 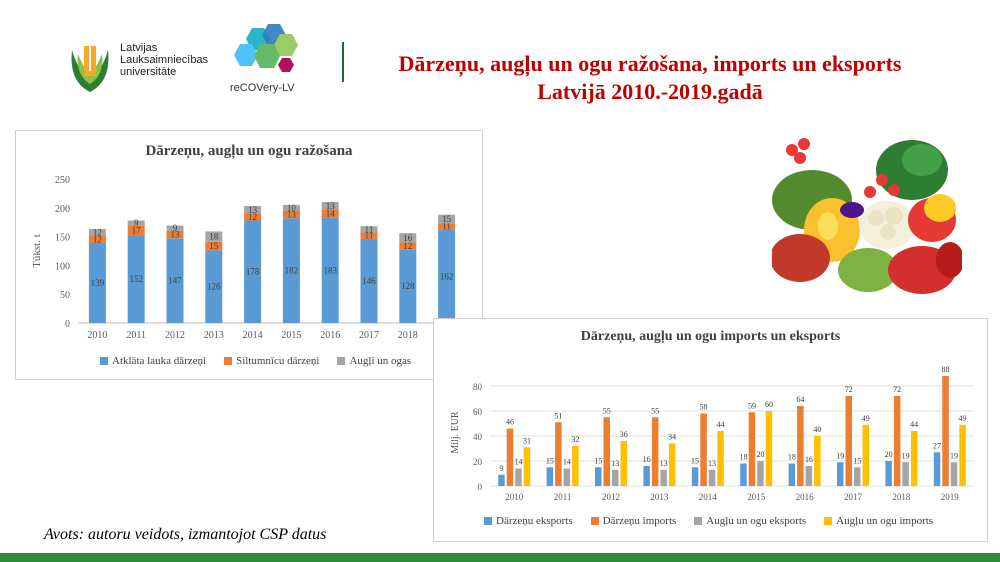 I want to click on x-tick-label: 2013, so click(x=659, y=497).